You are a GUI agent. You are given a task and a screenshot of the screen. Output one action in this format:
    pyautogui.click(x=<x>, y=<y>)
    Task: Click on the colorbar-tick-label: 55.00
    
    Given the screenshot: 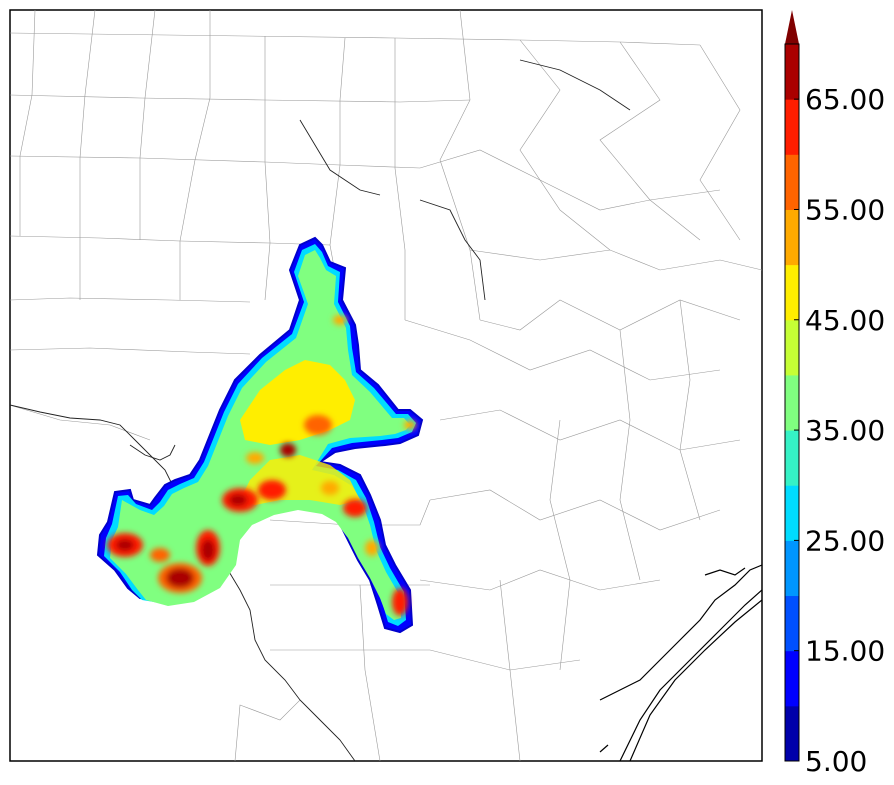 What is the action you would take?
    pyautogui.click(x=845, y=209)
    